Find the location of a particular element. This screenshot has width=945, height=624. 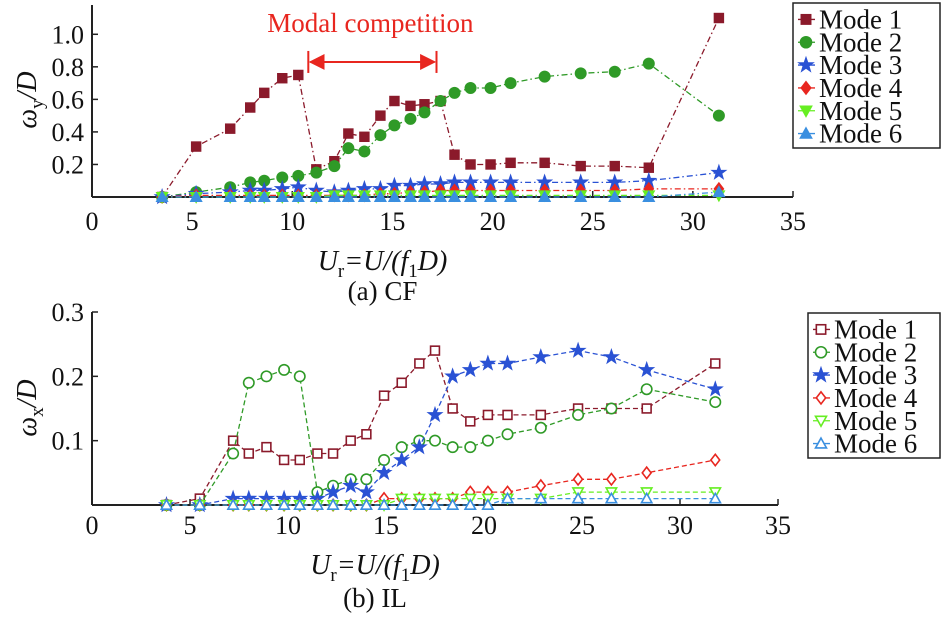

x-tick-label: 30 is located at coordinates (693, 221).